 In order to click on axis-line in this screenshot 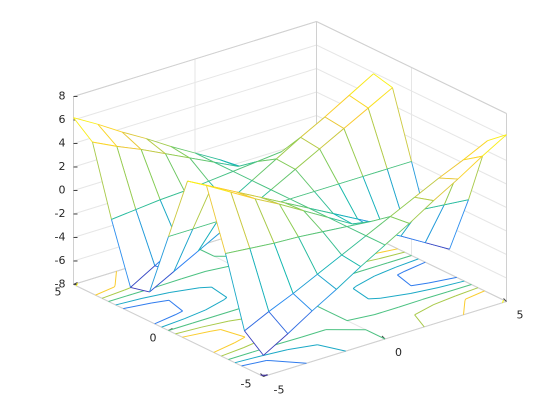, I will do `click(195, 59)`.